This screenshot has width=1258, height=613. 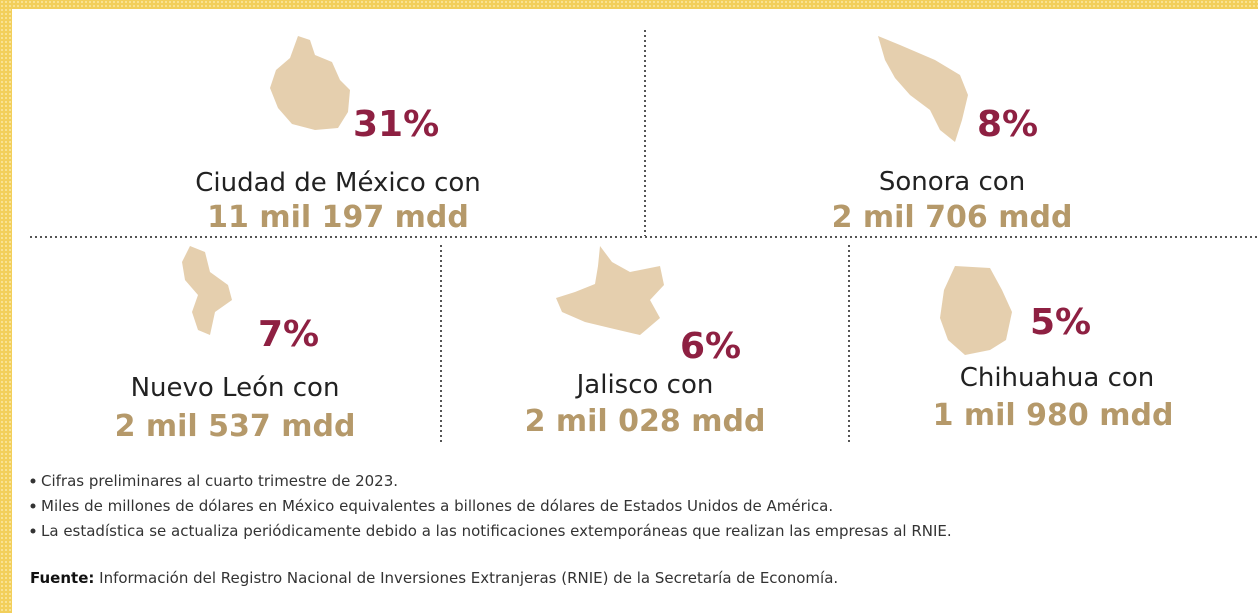 I want to click on map-nuevo-leon, so click(x=207, y=290).